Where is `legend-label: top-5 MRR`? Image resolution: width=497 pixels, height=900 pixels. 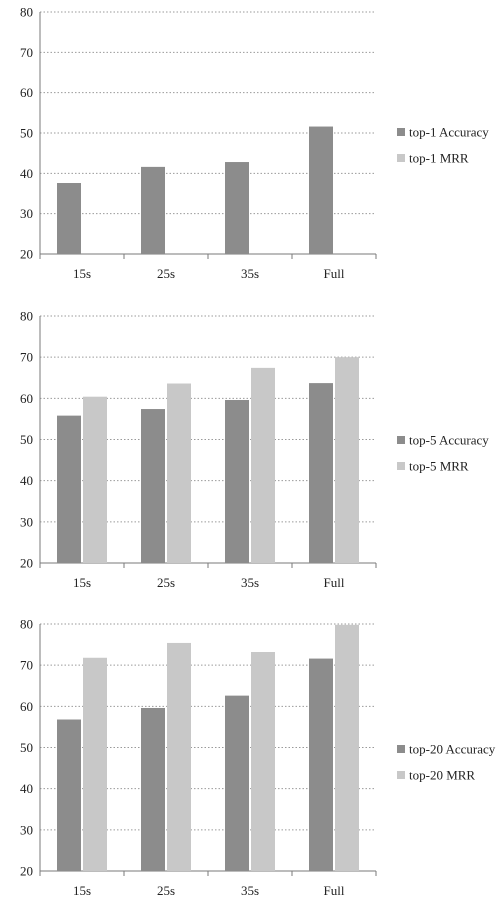 legend-label: top-5 MRR is located at coordinates (439, 466).